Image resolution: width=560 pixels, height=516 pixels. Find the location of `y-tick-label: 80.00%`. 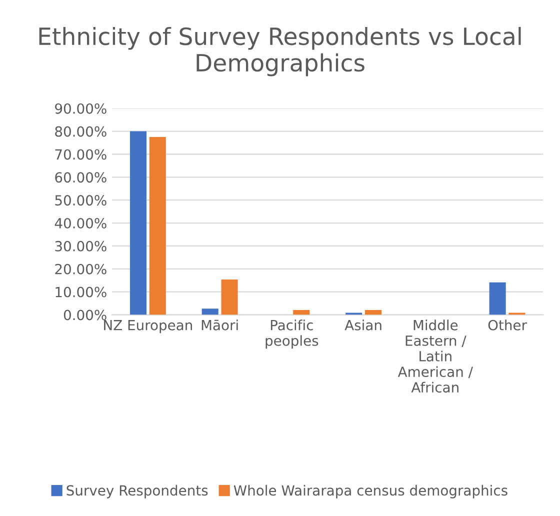

y-tick-label: 80.00% is located at coordinates (80, 131).